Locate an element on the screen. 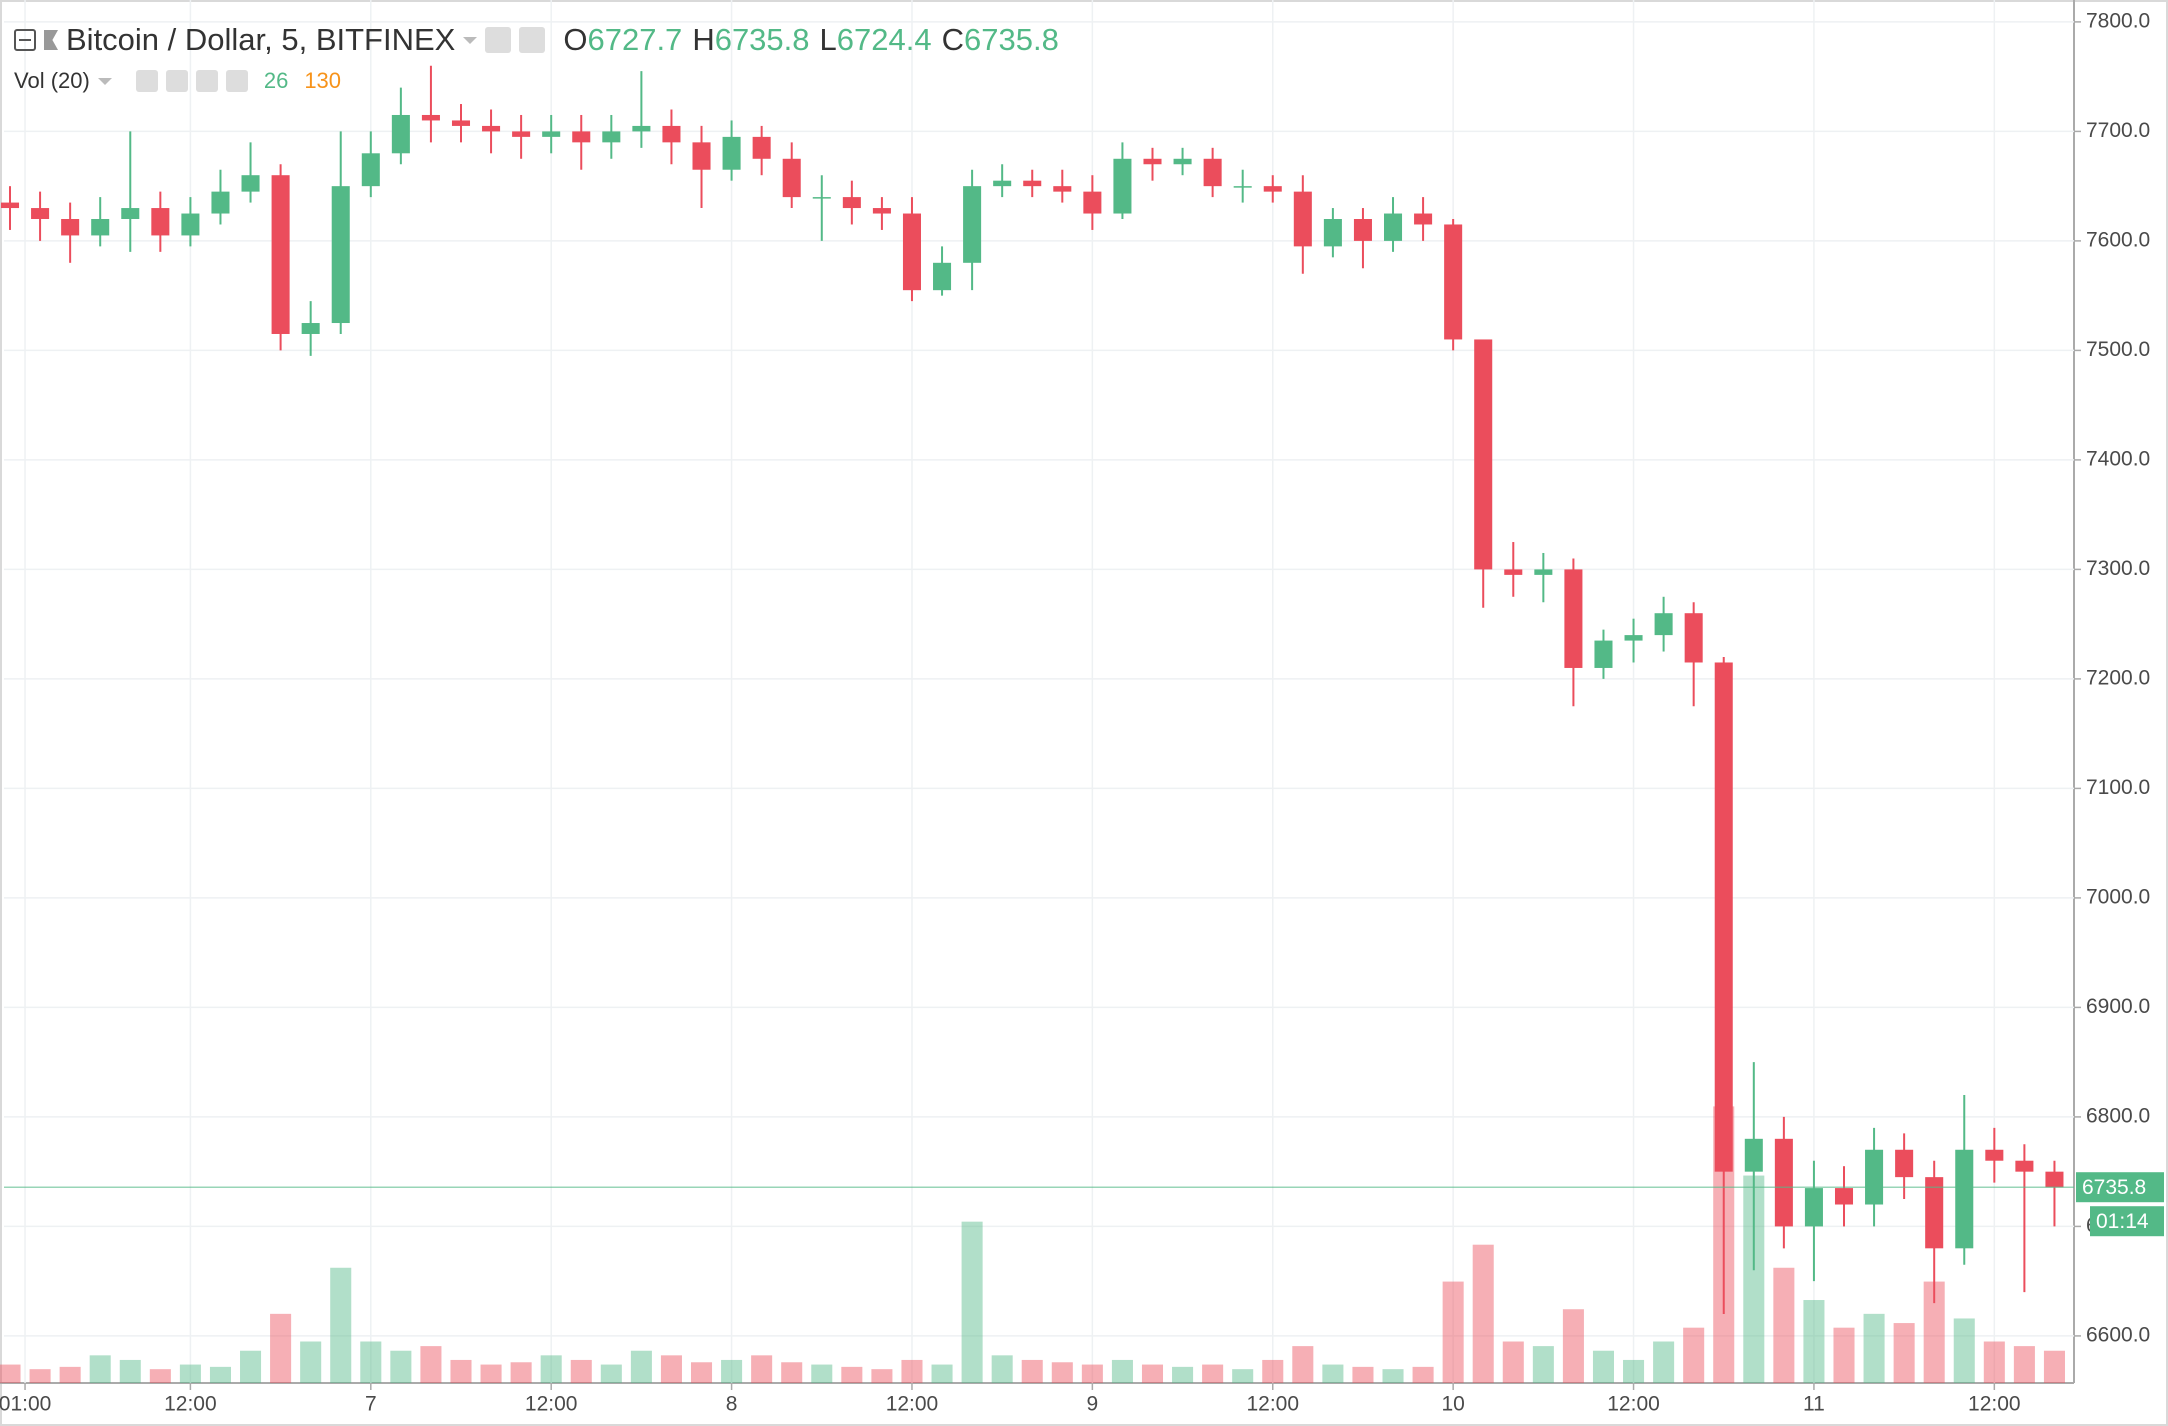 Image resolution: width=2168 pixels, height=1426 pixels. x-tick-label: 8 is located at coordinates (732, 1404).